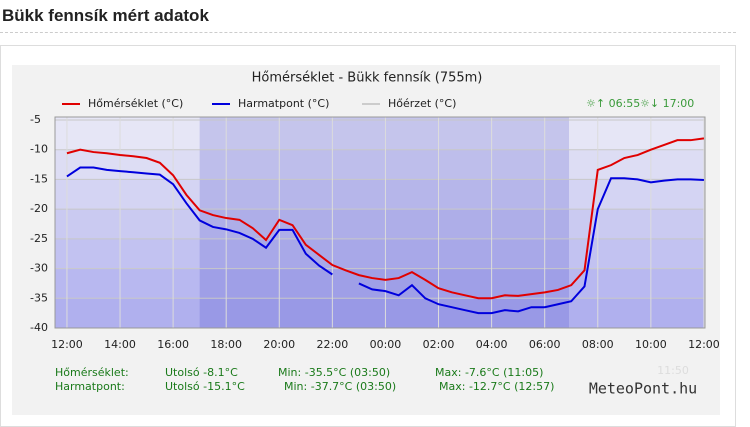 The height and width of the screenshot is (427, 750). What do you see at coordinates (496, 386) in the screenshot?
I see `summary-text: Max: -12.7°C (12:57)` at bounding box center [496, 386].